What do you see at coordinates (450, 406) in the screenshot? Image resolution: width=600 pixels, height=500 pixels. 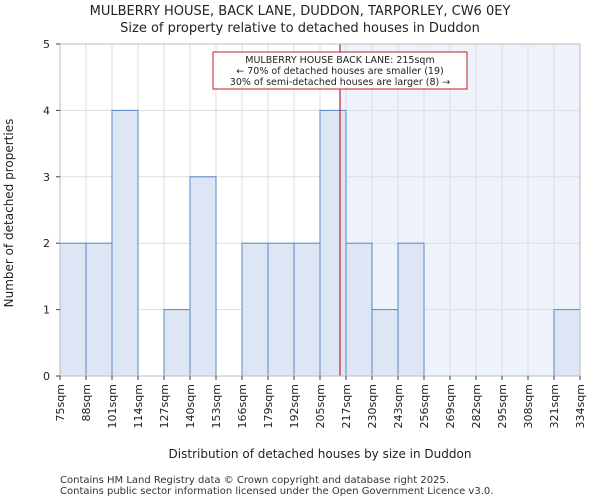 I see `x-tick-label-269sqm: 269sqm` at bounding box center [450, 406].